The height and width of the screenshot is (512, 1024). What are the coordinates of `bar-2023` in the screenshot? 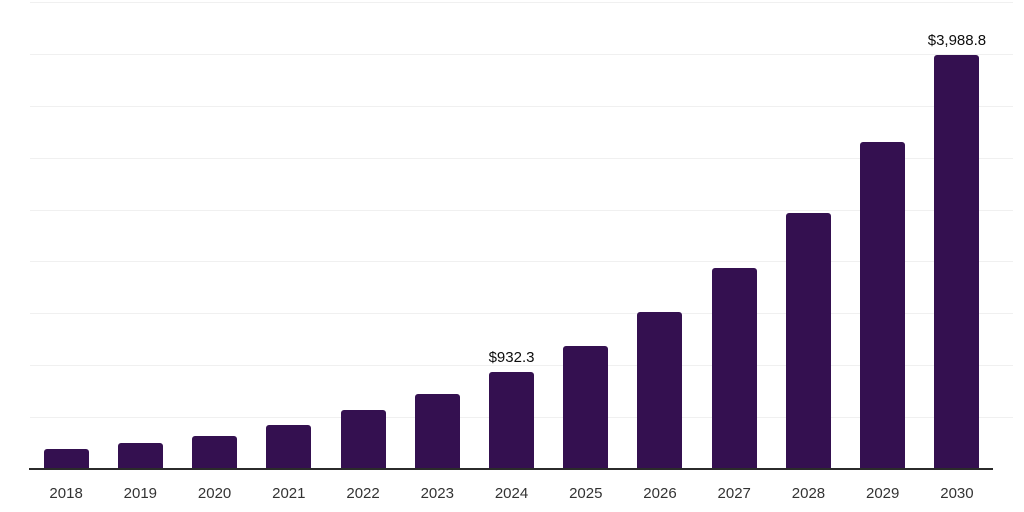 It's located at (437, 431).